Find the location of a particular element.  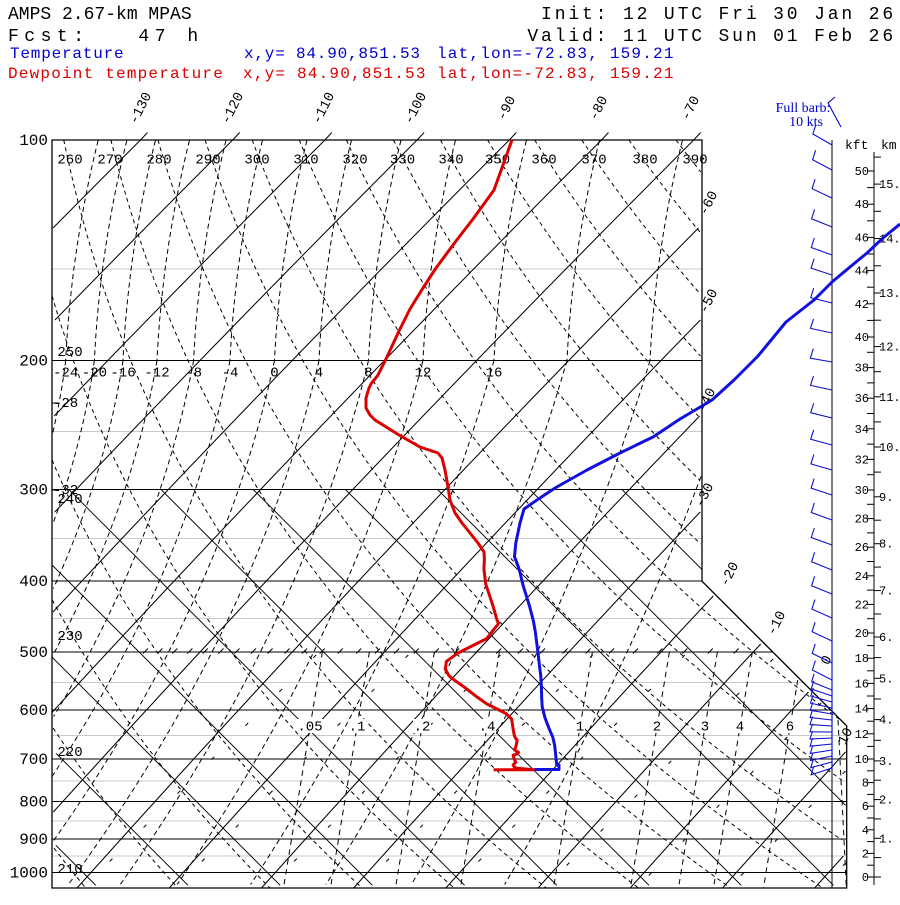

svg-text: -32 is located at coordinates (65, 491).